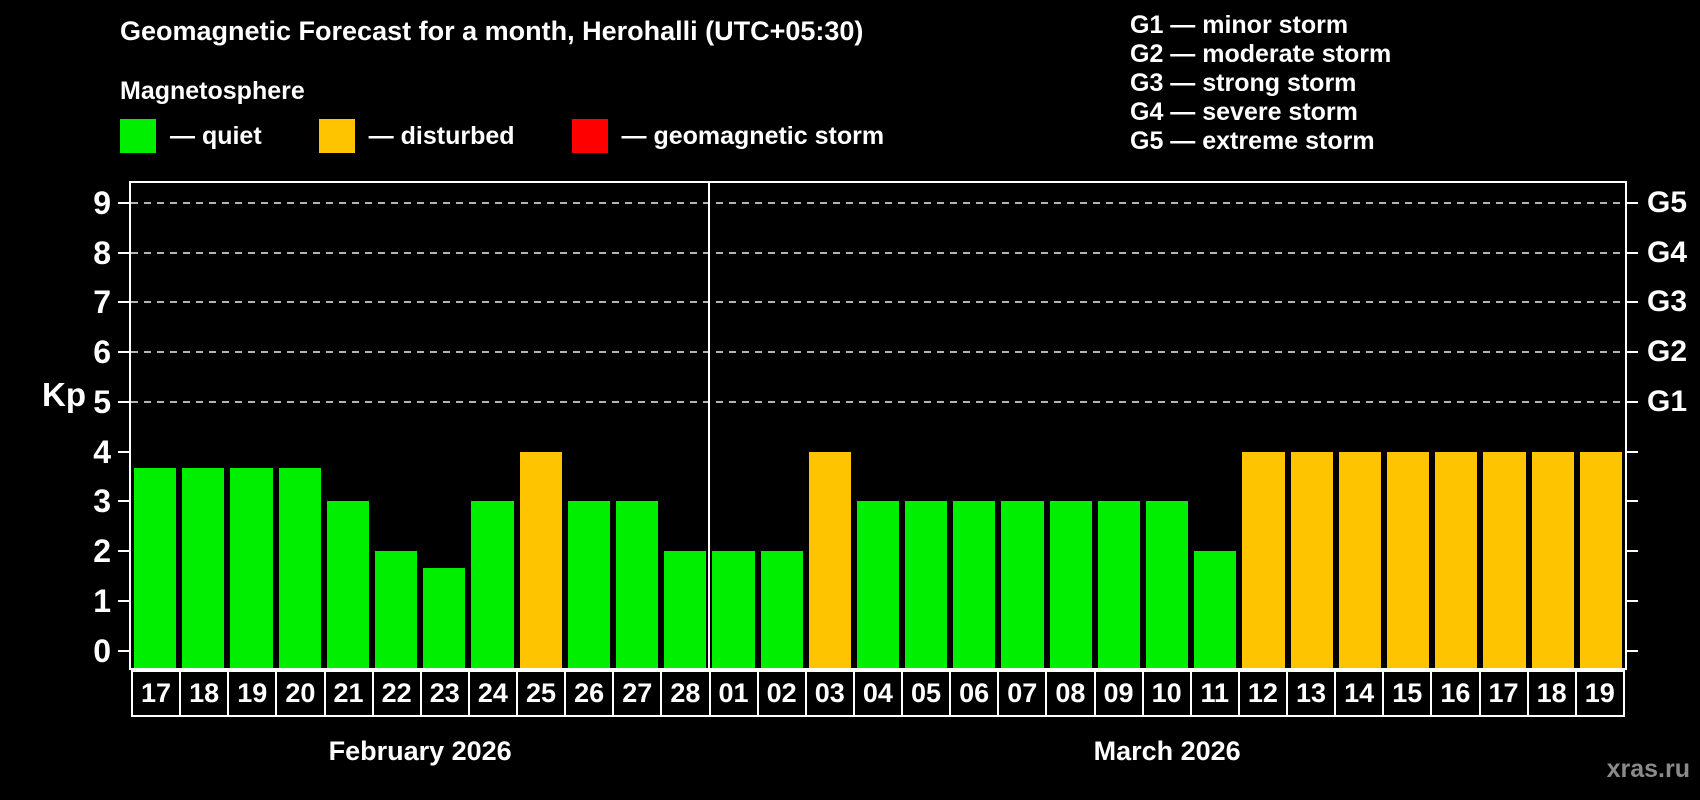 This screenshot has width=1700, height=800. What do you see at coordinates (1667, 302) in the screenshot?
I see `g-axis-label-g3: G3` at bounding box center [1667, 302].